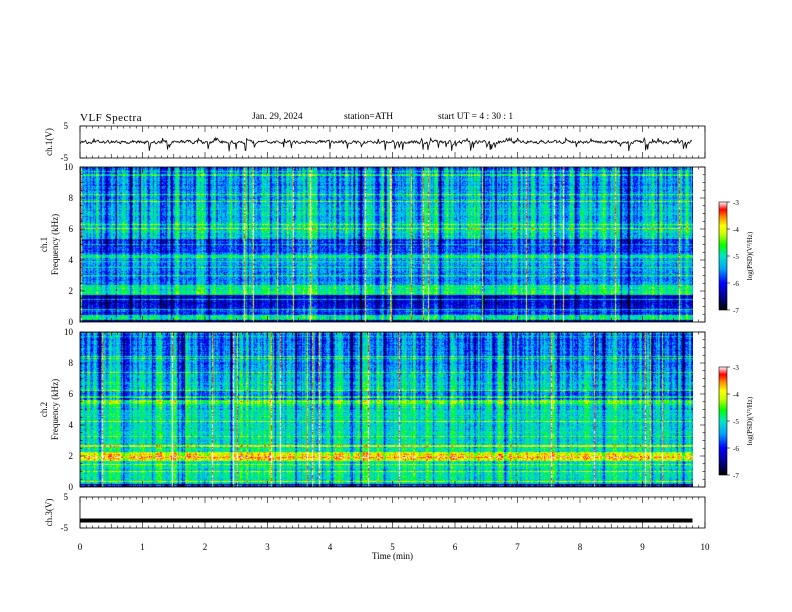 The image size is (792, 612). I want to click on panel-ylabel: ch.3(V), so click(49, 513).